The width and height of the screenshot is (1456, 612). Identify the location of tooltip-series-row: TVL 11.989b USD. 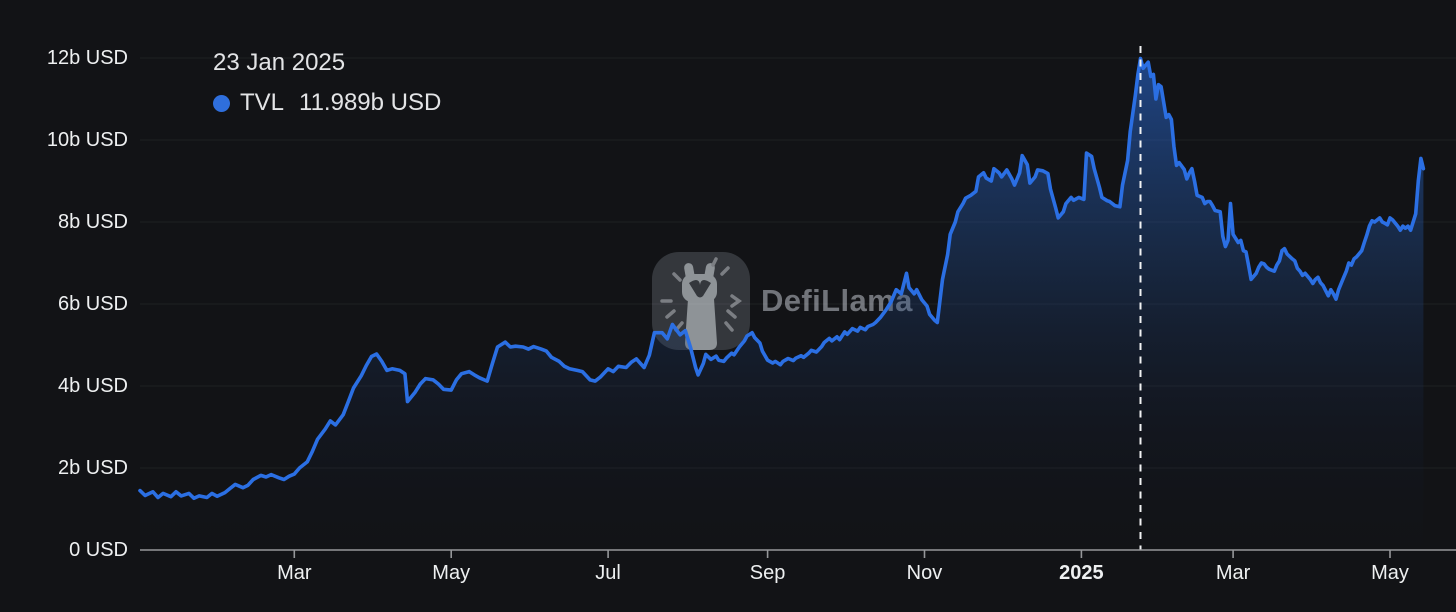
(327, 103).